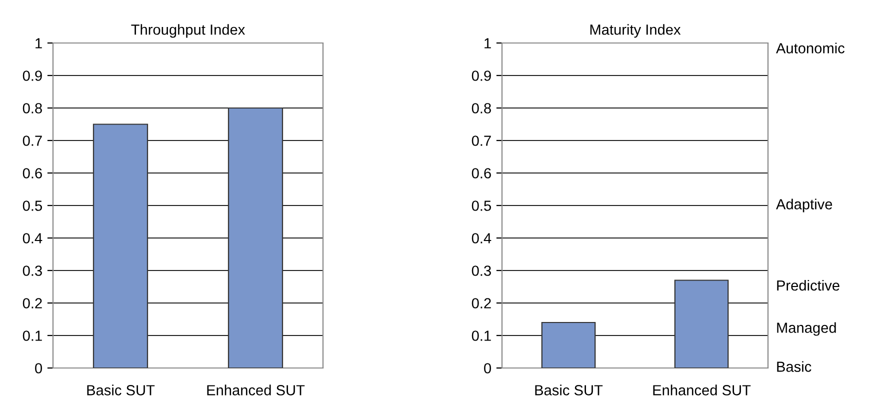  What do you see at coordinates (806, 329) in the screenshot?
I see `text: Managed` at bounding box center [806, 329].